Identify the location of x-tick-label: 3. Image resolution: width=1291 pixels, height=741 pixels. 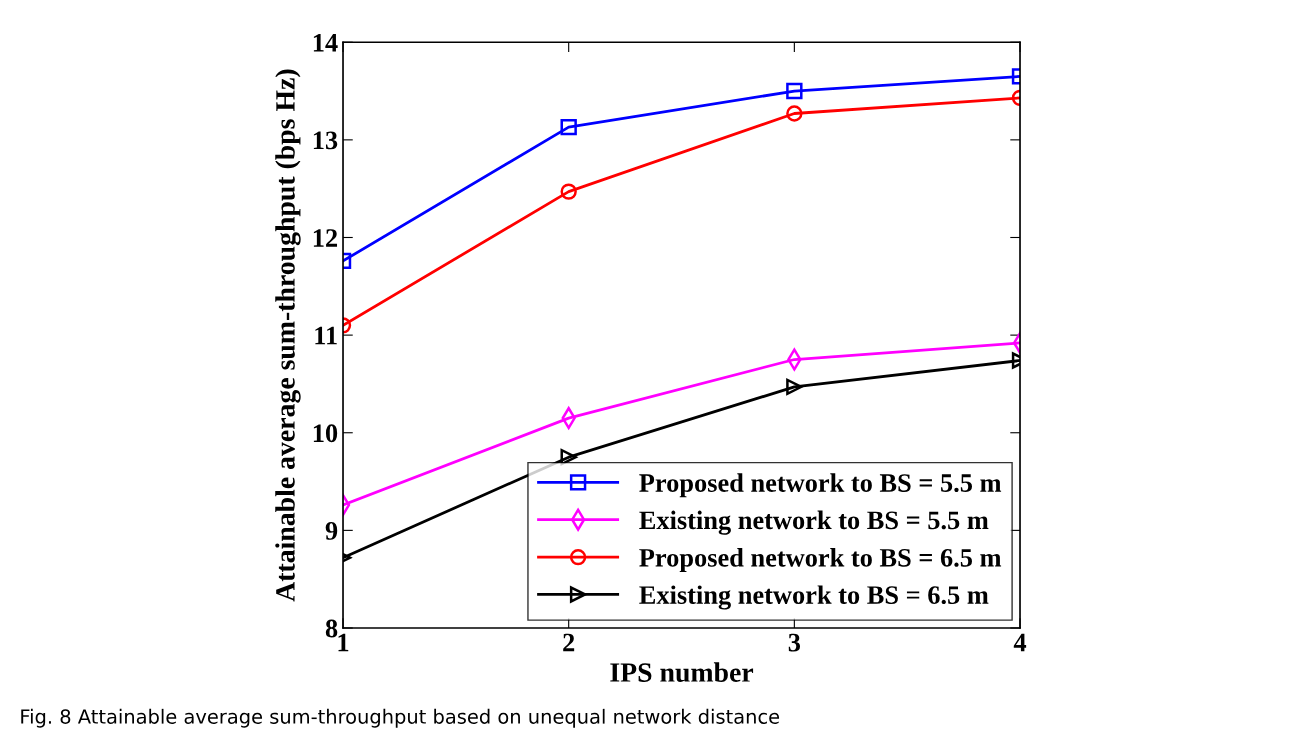
(794, 642).